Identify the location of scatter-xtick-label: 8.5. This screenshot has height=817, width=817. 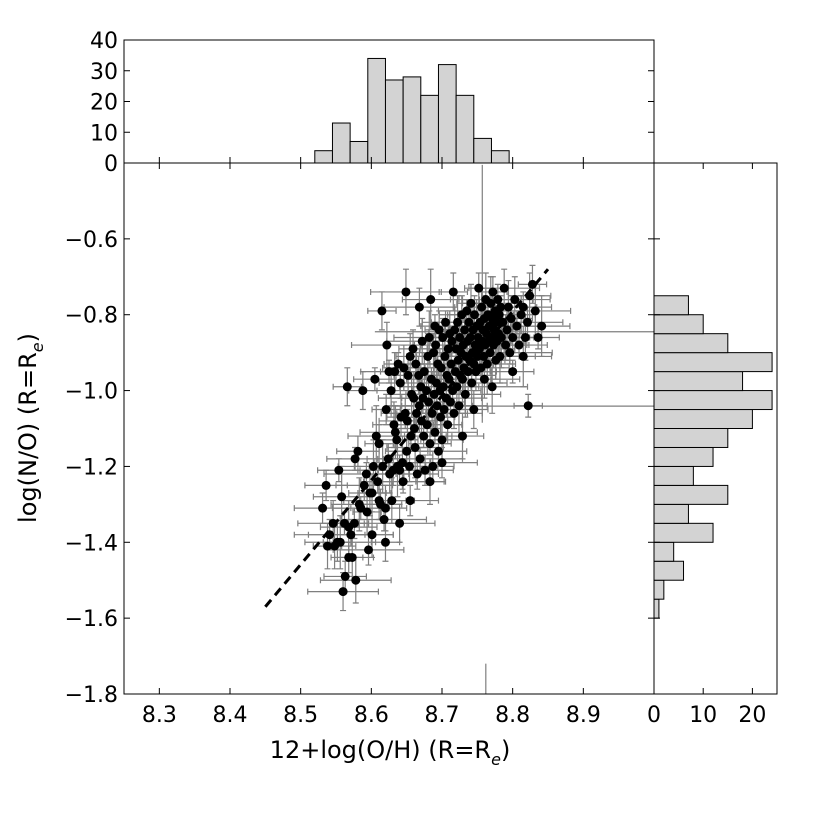
(300, 715).